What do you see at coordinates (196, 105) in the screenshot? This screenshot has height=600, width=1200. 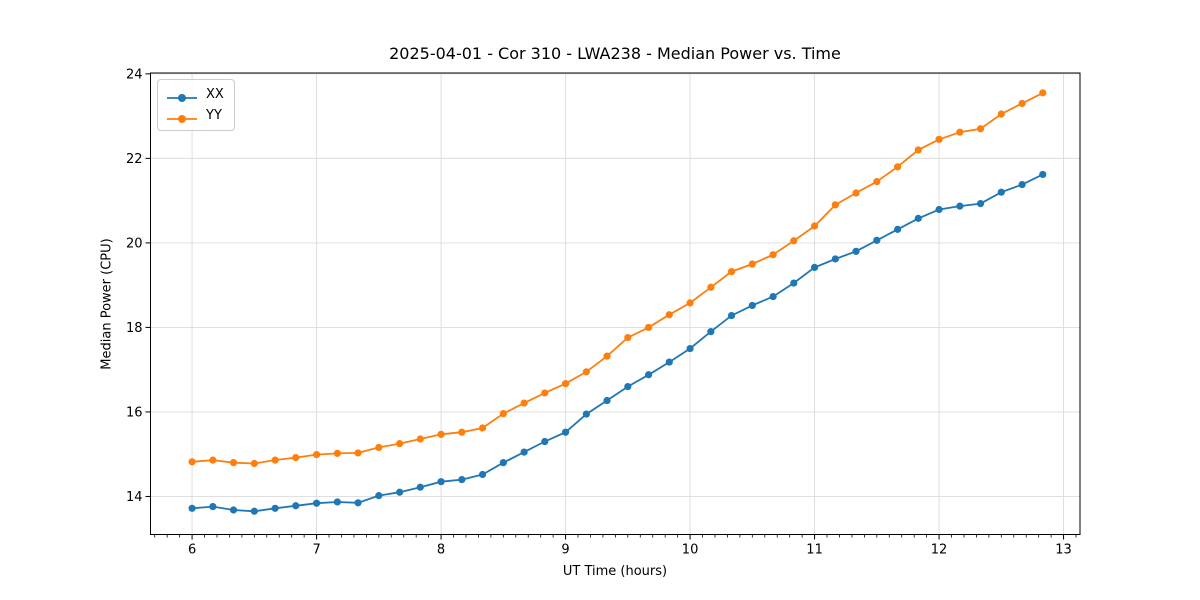 I see `legend: XX YY` at bounding box center [196, 105].